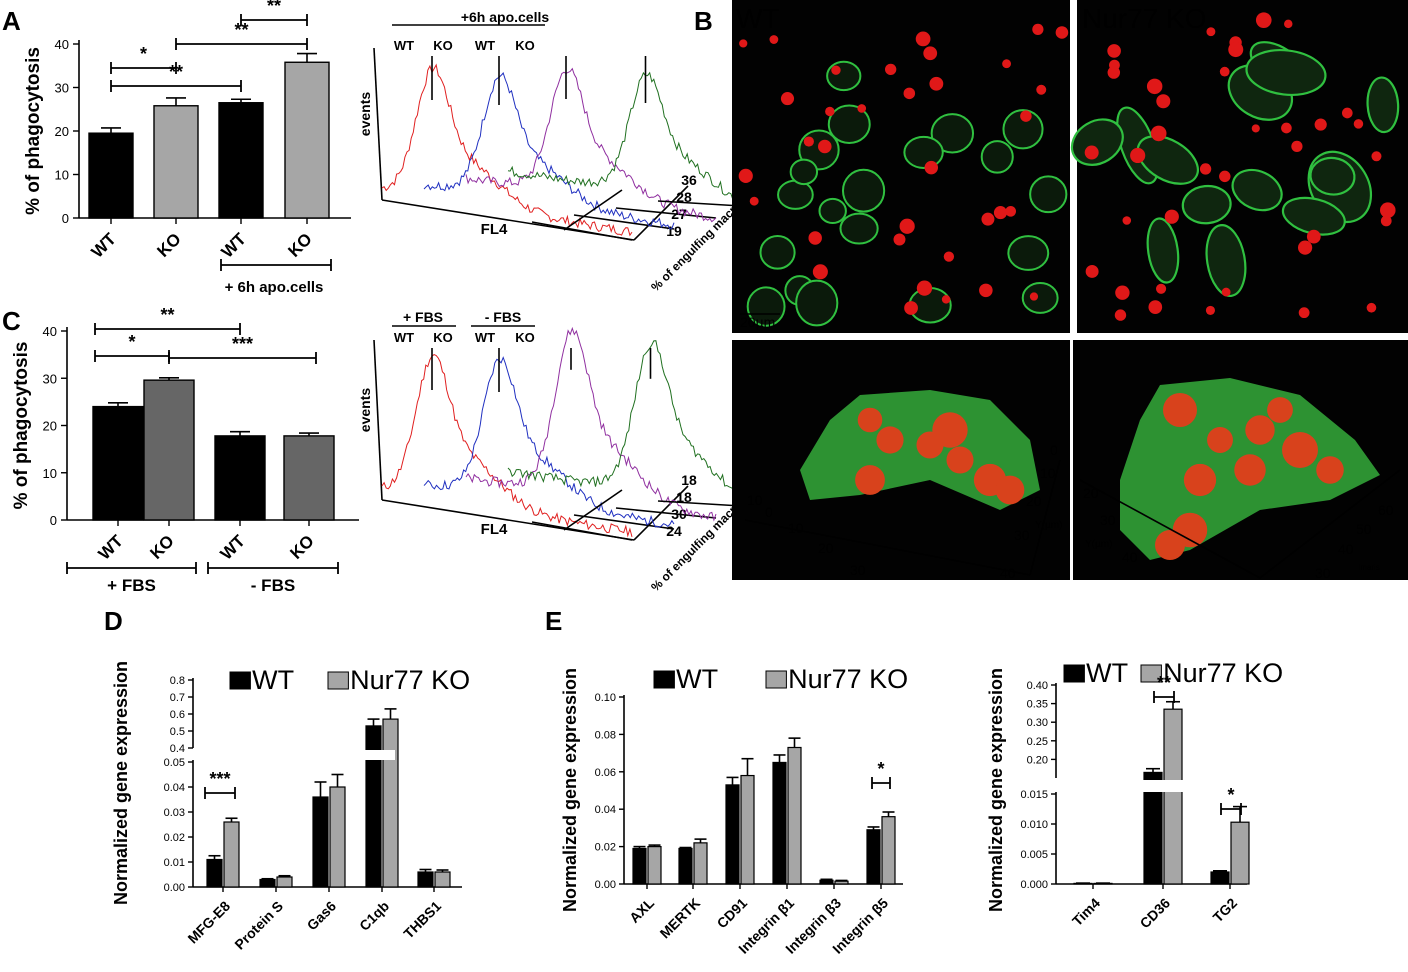 The height and width of the screenshot is (972, 1408). Describe the element at coordinates (1330, 524) in the screenshot. I see `grid-axis` at that location.